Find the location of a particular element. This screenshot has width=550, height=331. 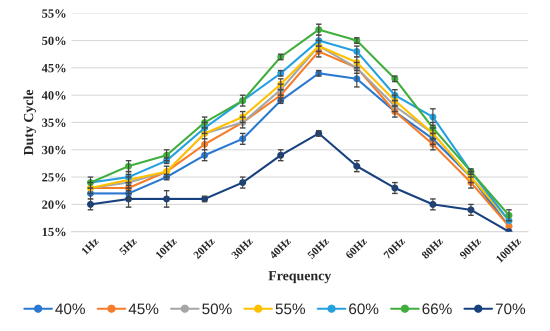

y-tick-label: 35% is located at coordinates (54, 122).